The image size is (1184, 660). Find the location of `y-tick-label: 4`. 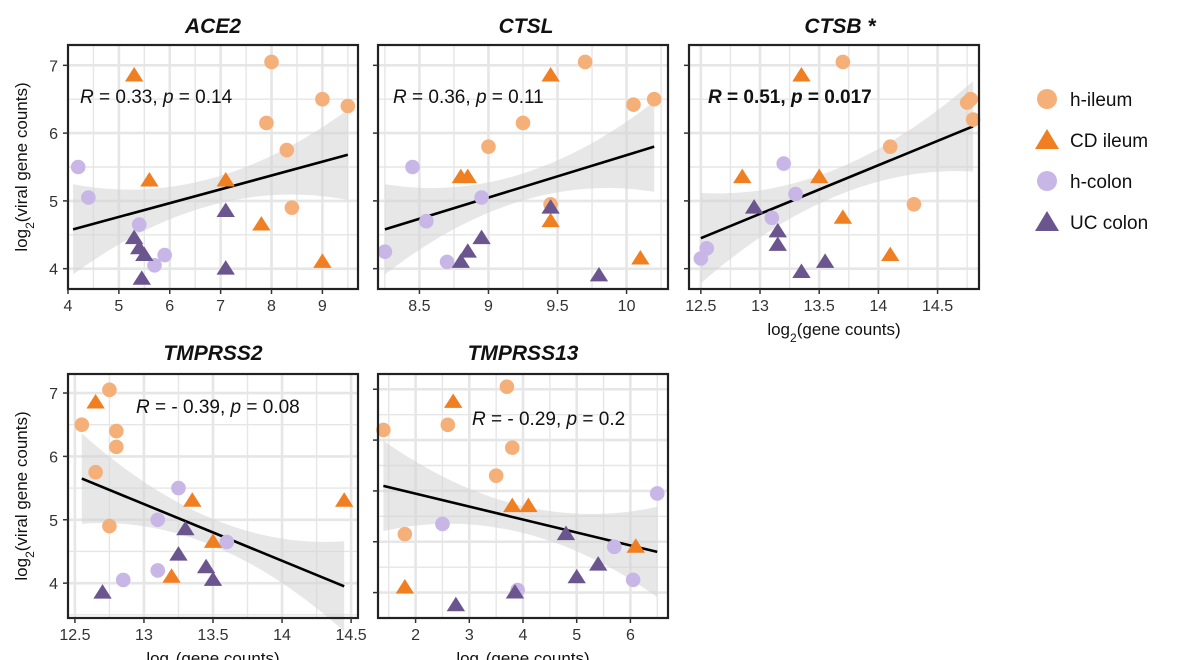

y-tick-label: 4 is located at coordinates (53, 270).